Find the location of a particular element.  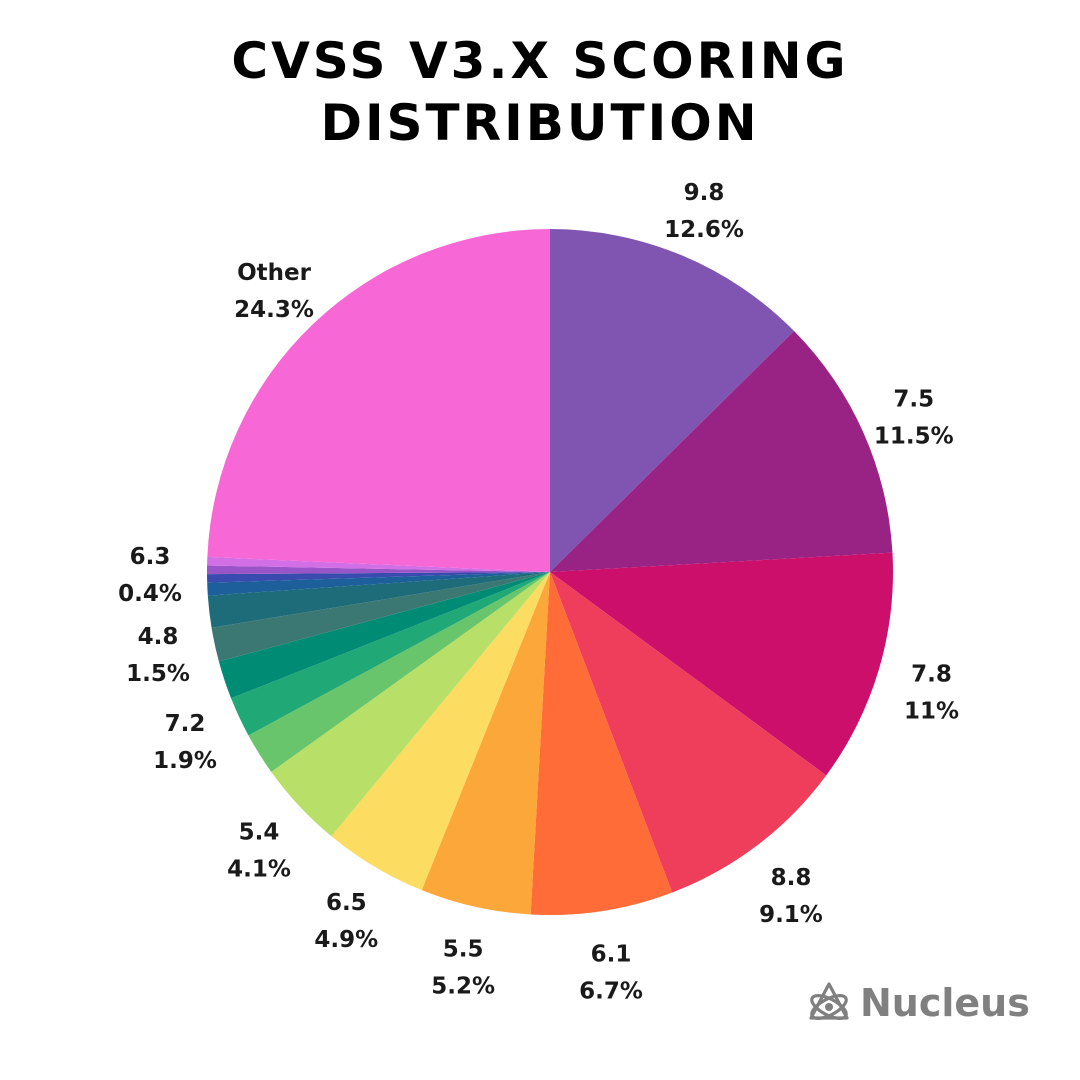

slice-label-percent: 4.1% is located at coordinates (259, 870).